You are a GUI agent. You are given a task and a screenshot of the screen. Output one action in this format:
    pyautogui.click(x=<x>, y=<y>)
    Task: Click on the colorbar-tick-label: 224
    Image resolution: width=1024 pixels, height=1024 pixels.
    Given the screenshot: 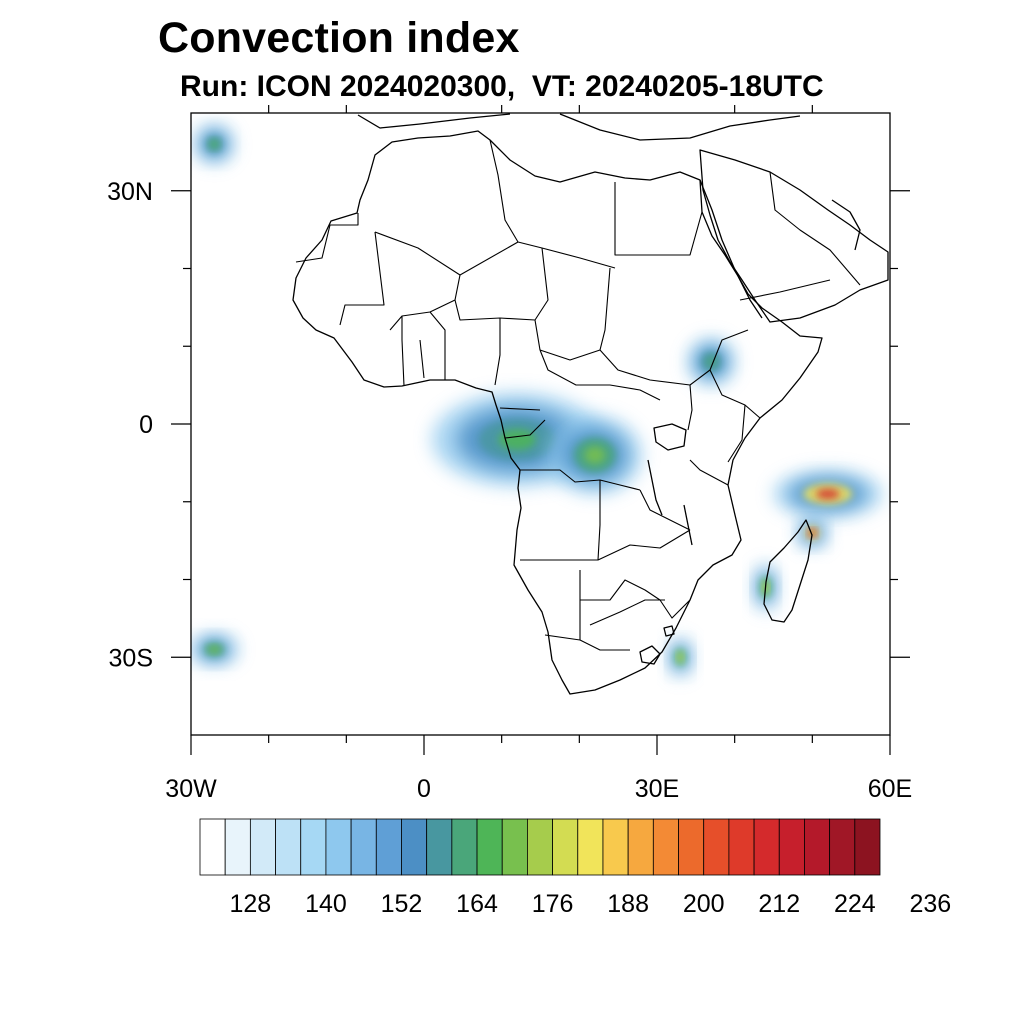 What is the action you would take?
    pyautogui.click(x=855, y=904)
    